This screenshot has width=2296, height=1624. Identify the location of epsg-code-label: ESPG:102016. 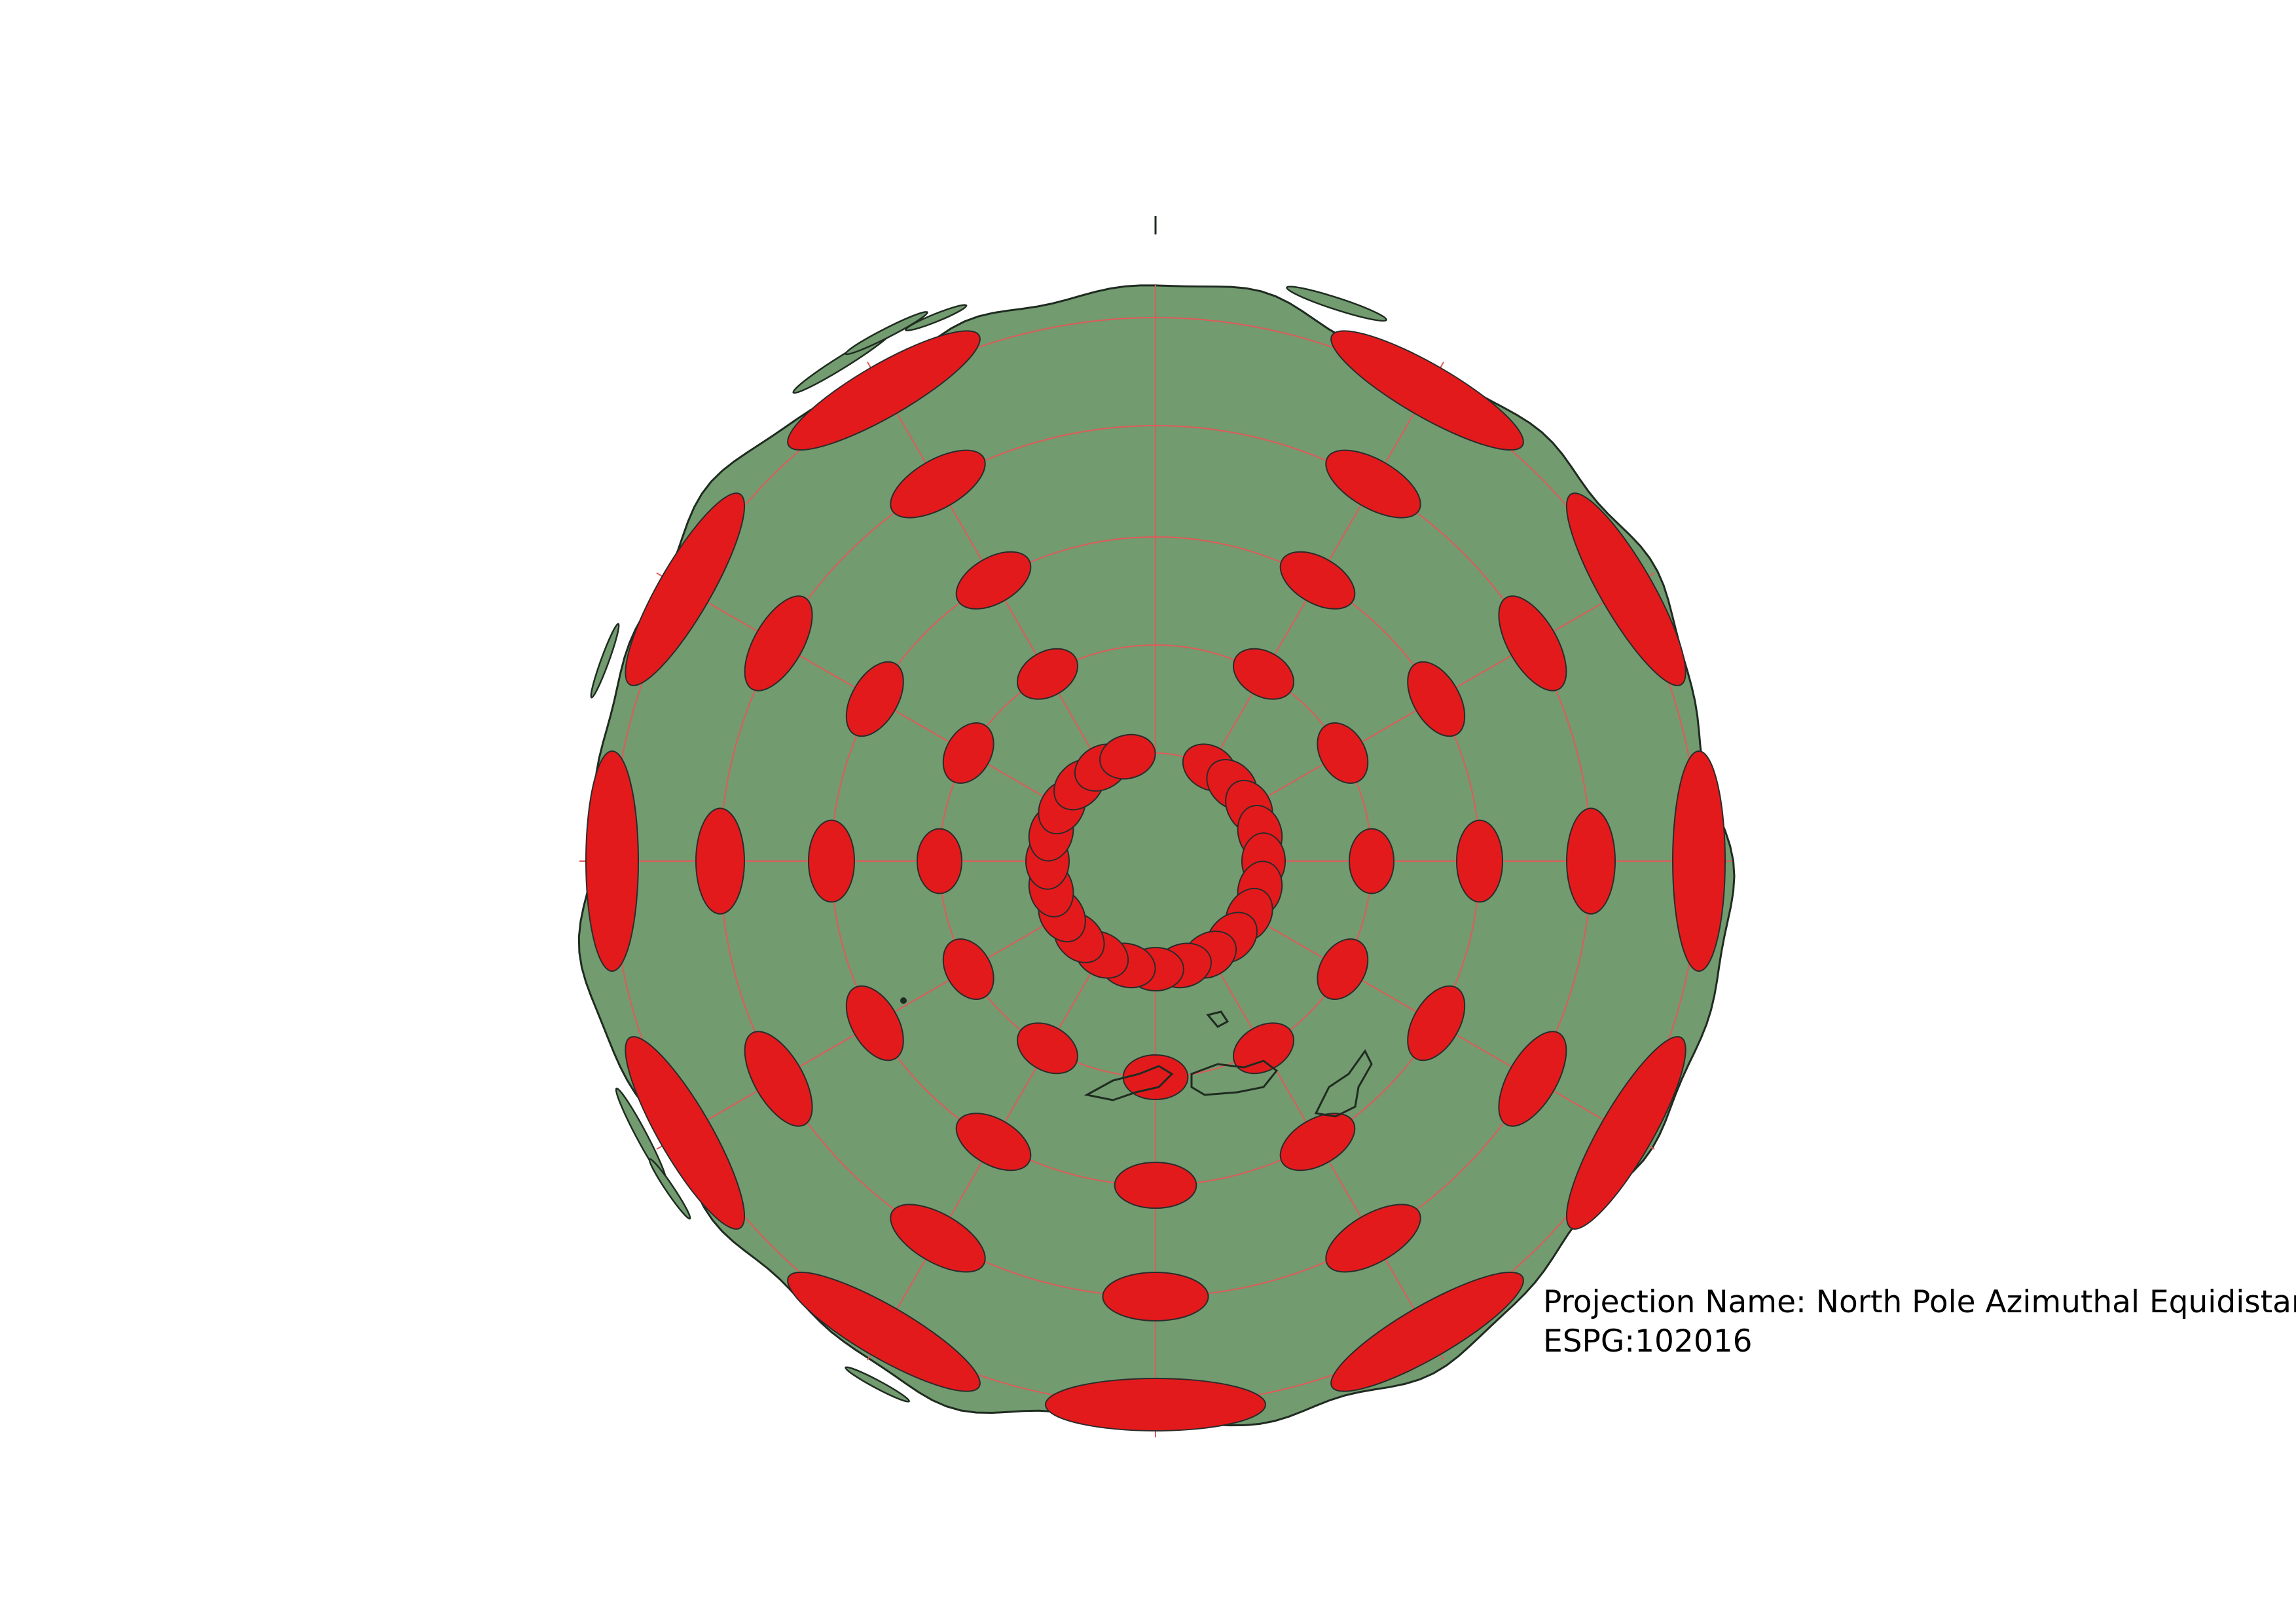
(1648, 1341).